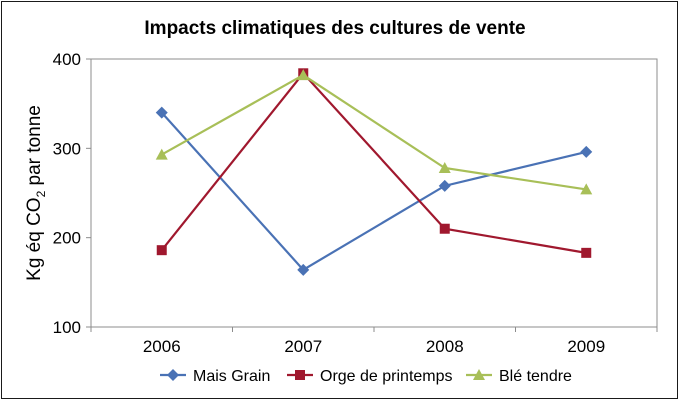  I want to click on y-tick-label: 200, so click(67, 238).